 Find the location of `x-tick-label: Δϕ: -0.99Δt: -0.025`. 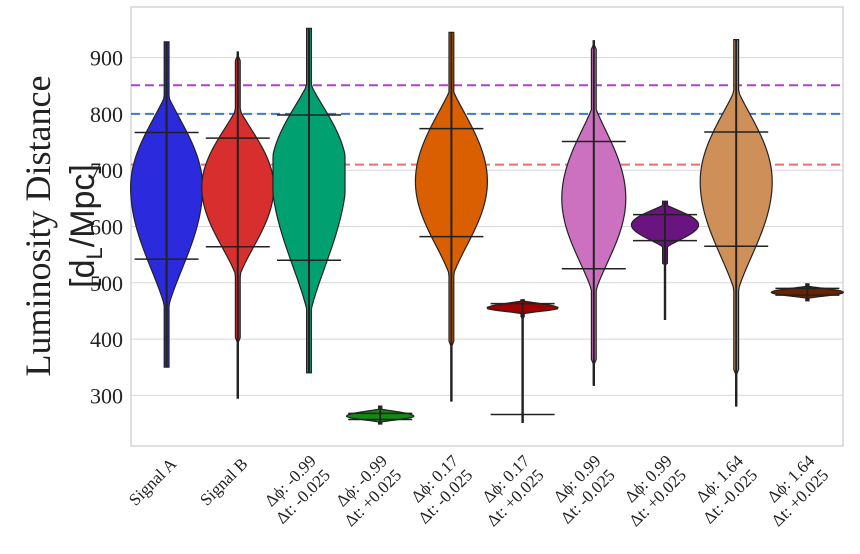

x-tick-label: Δϕ: -0.99Δt: -0.025 is located at coordinates (296, 489).